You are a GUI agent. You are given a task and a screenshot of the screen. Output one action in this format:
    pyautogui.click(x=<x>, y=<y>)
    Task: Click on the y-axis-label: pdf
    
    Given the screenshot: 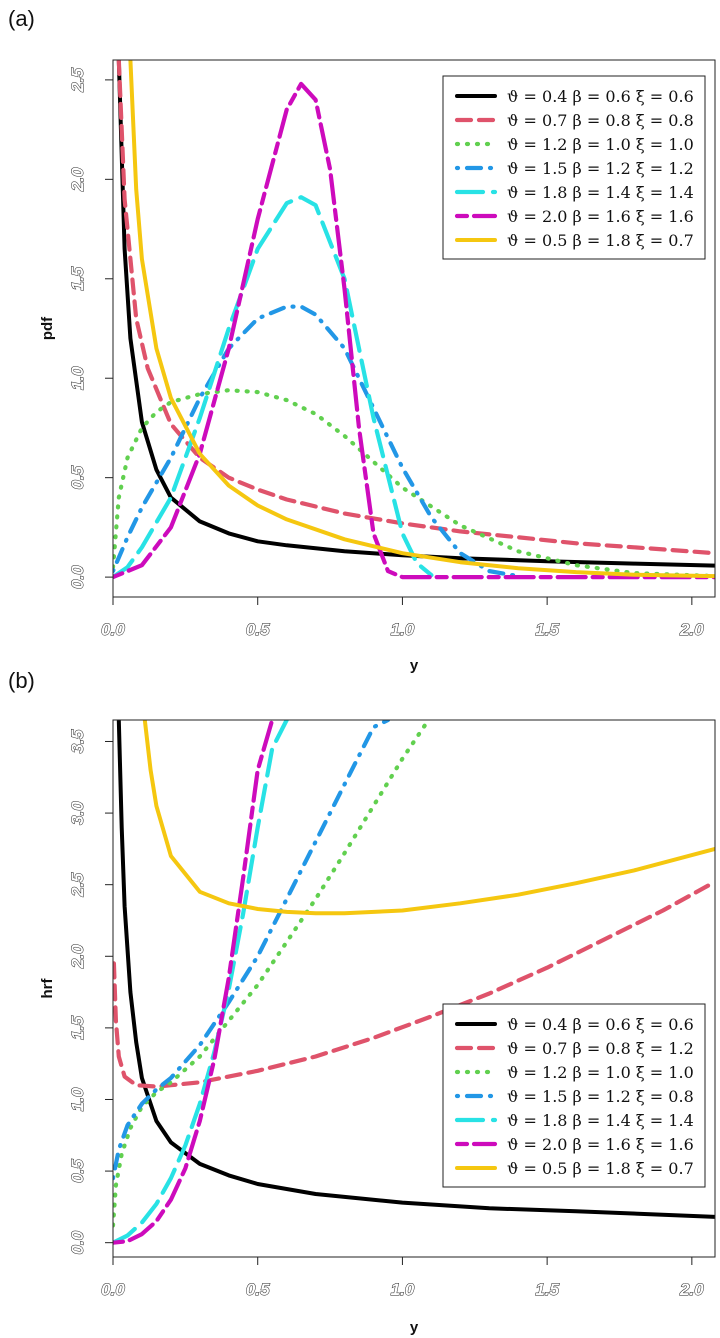 What is the action you would take?
    pyautogui.click(x=47, y=328)
    